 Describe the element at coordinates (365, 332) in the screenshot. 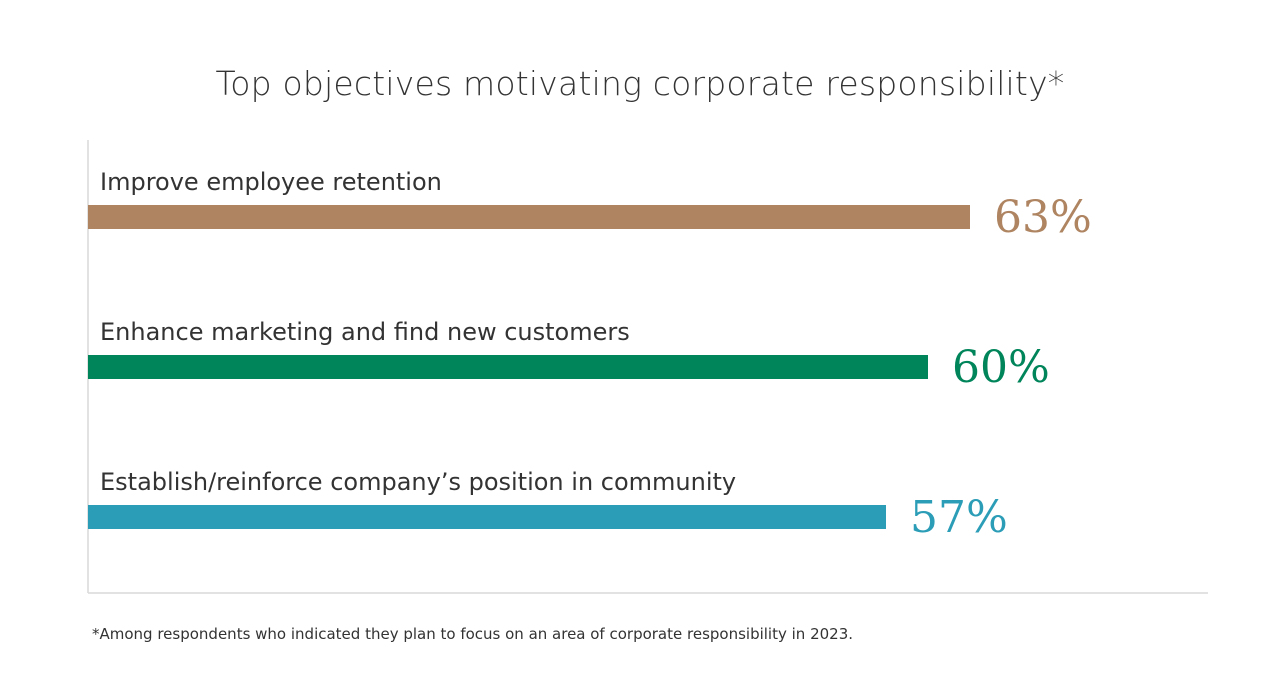

I see `category-label-enhance-marketing-and-find-new-customers: Enhance marketing and find new customers` at that location.